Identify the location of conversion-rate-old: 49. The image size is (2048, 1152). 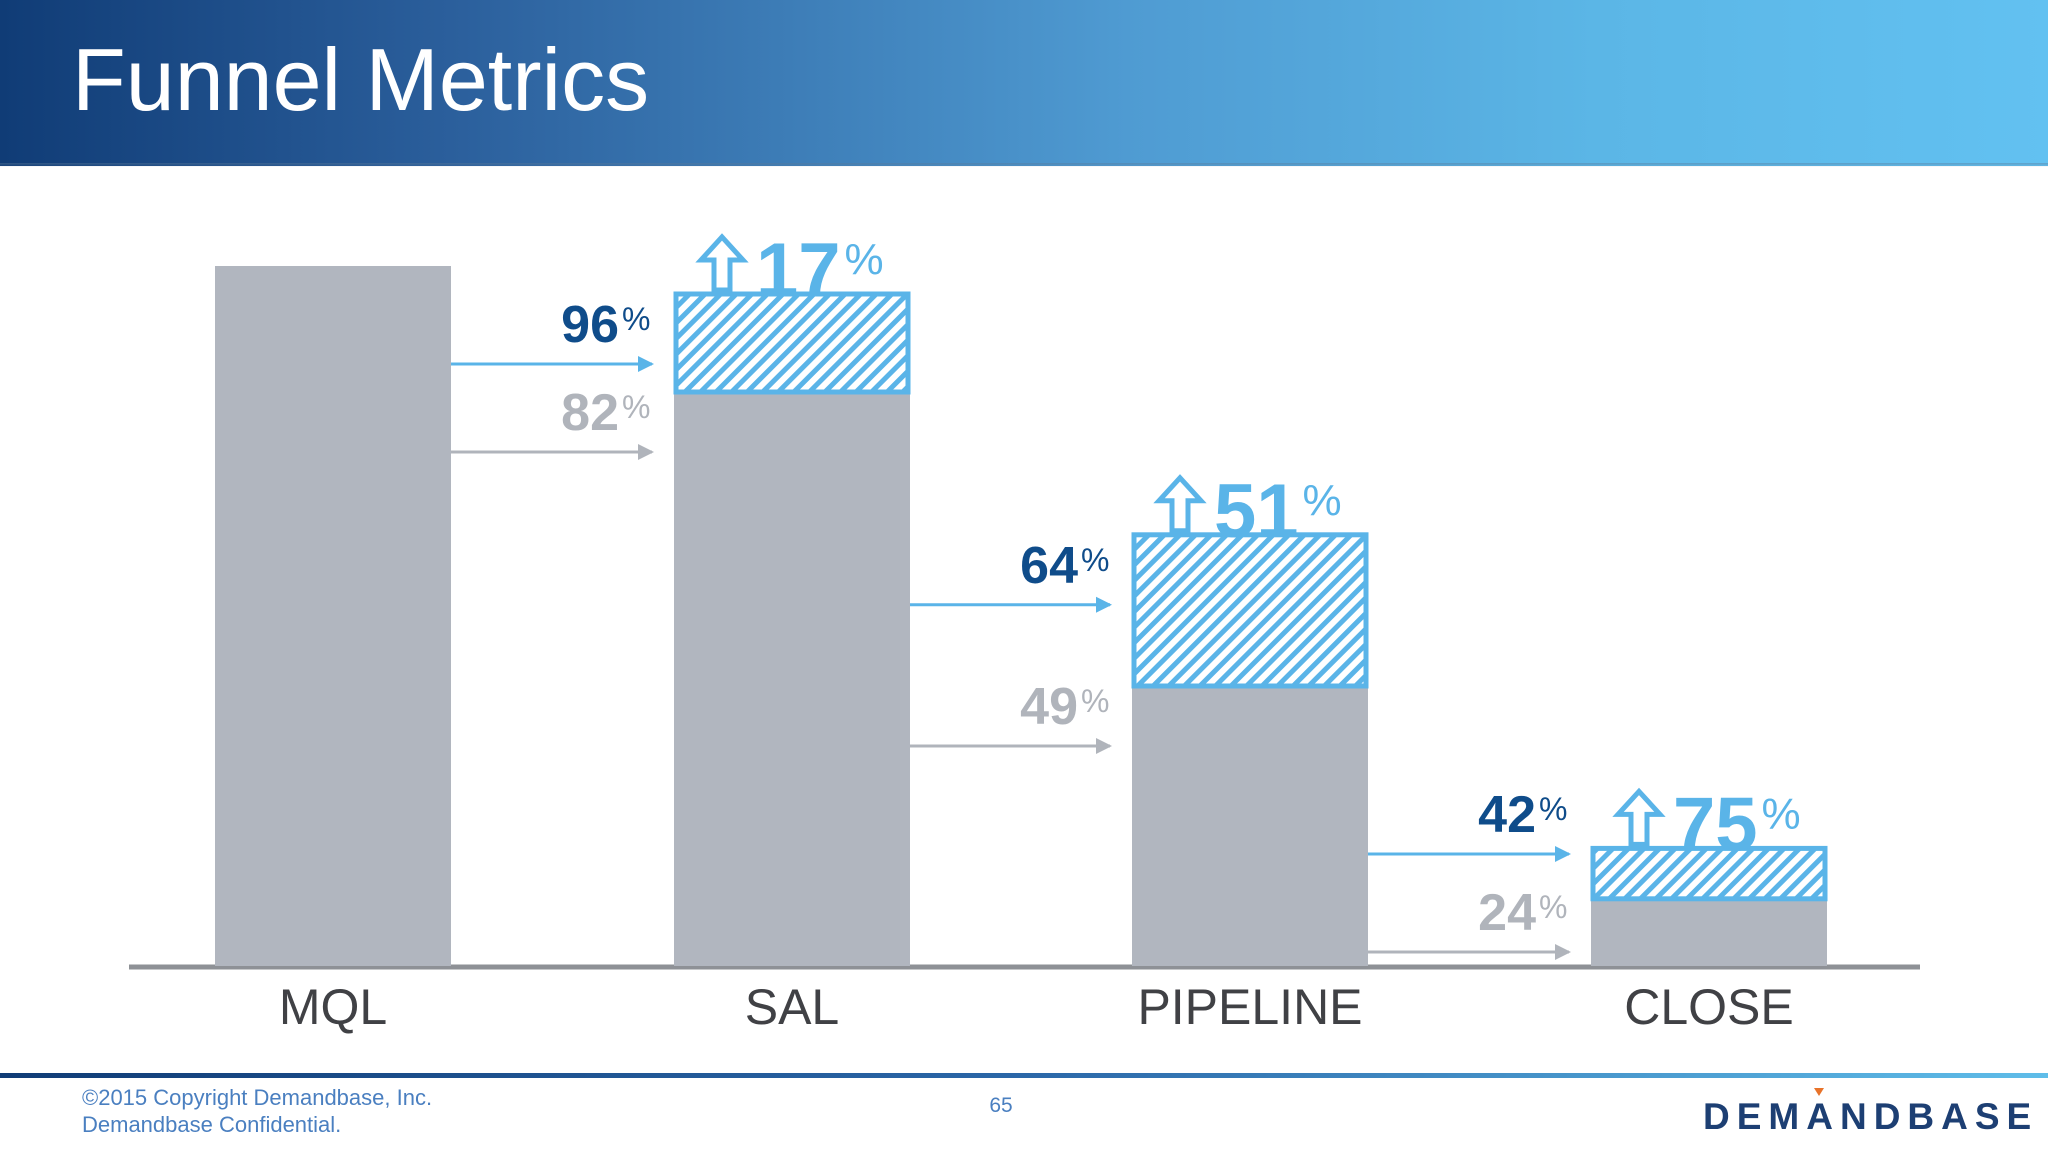
(1049, 707).